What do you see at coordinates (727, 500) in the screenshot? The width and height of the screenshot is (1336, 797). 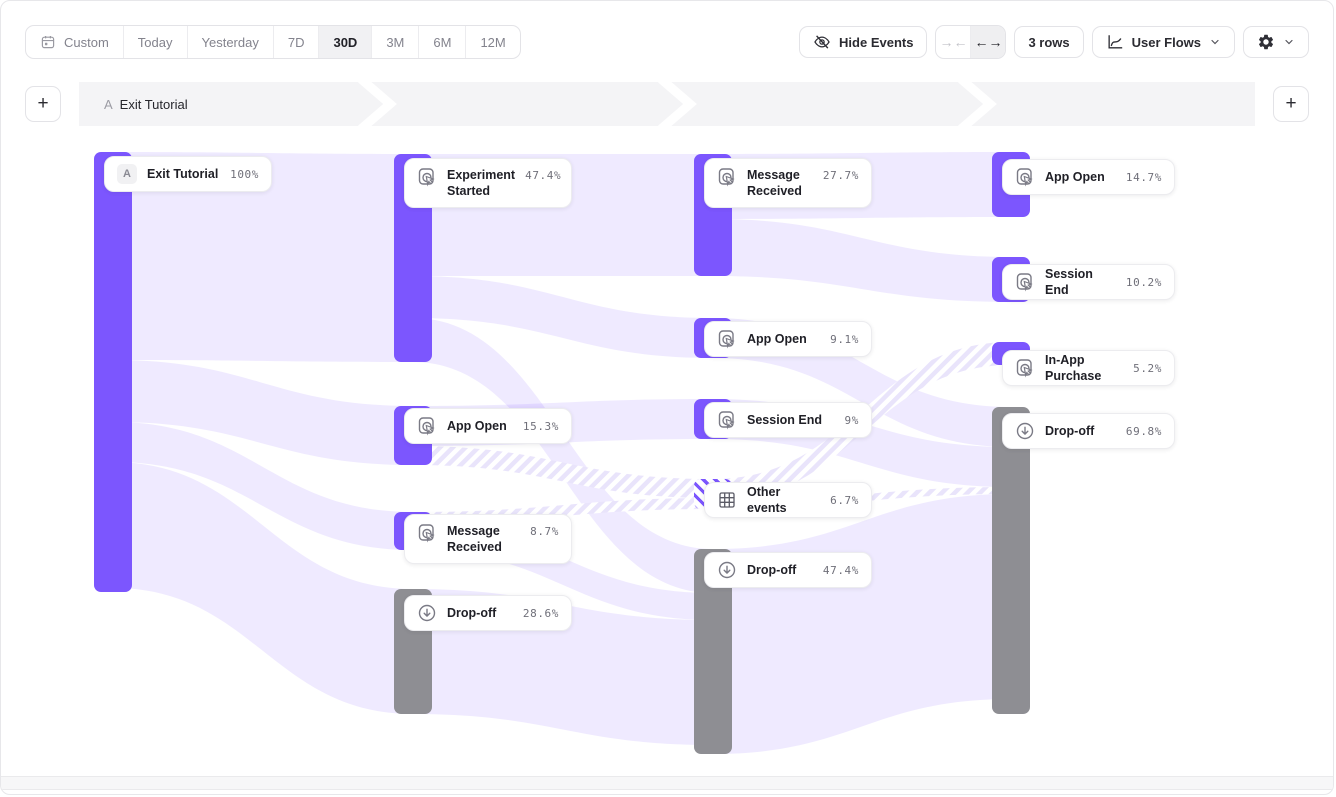 I see `grid-icon` at bounding box center [727, 500].